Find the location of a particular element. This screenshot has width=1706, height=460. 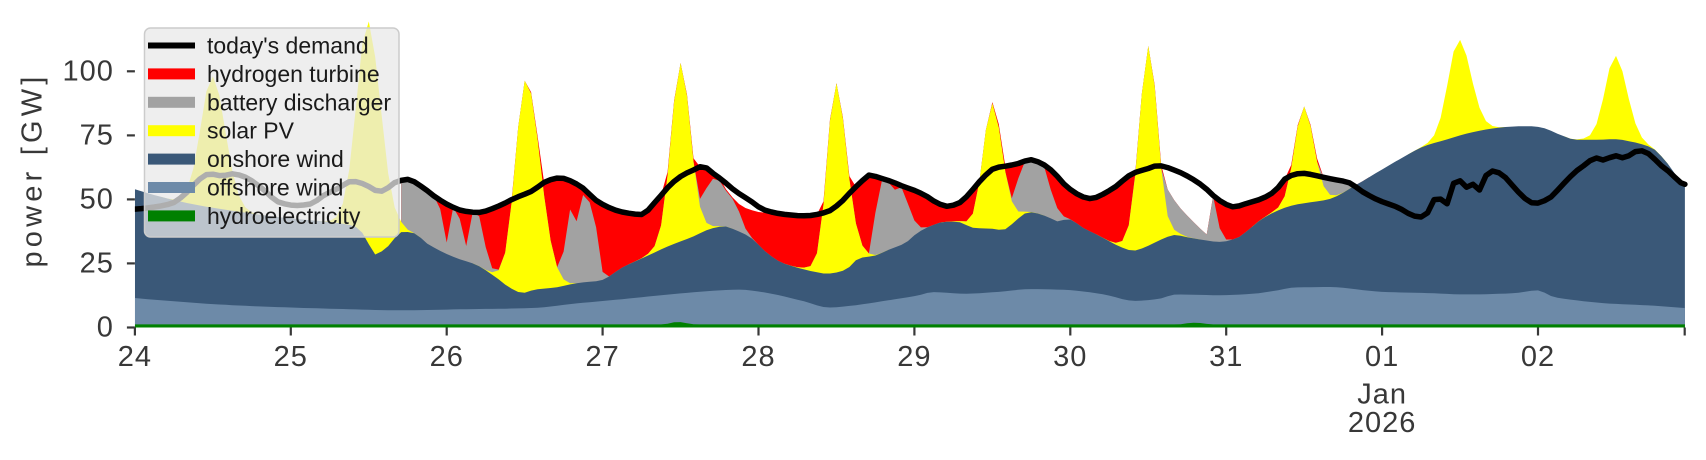

svg-text: 2026 is located at coordinates (1382, 423).